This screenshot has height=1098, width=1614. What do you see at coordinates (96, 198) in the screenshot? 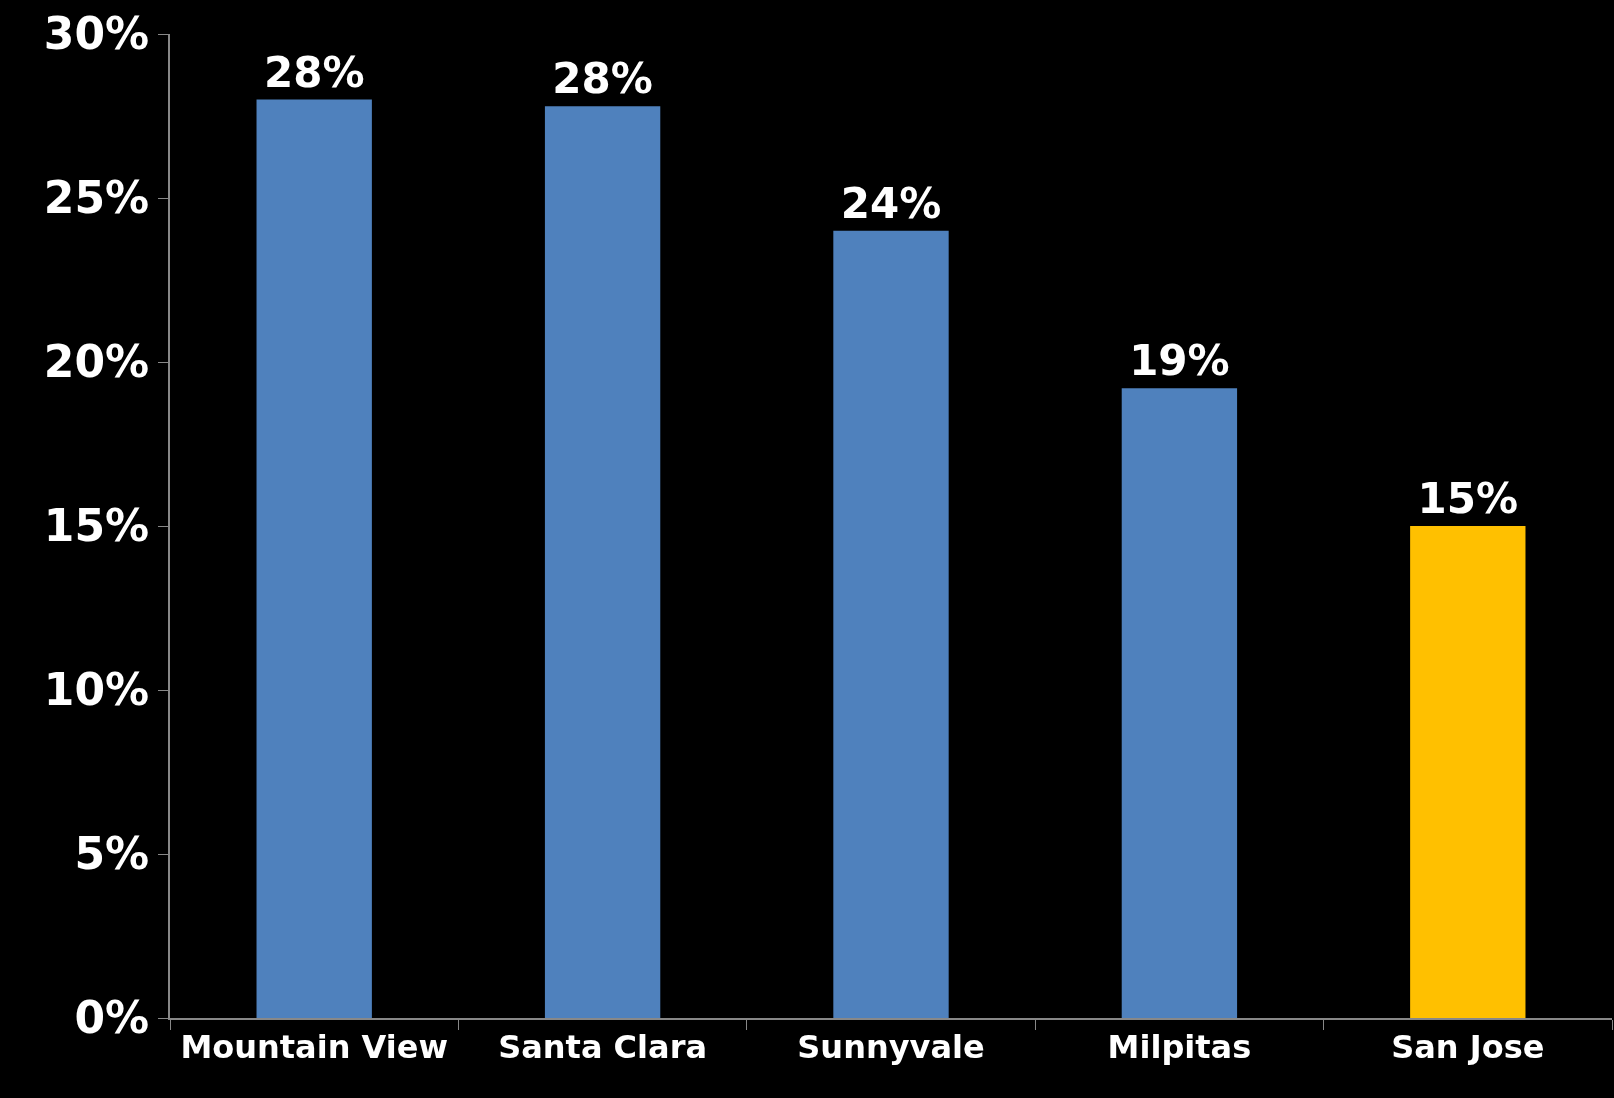
I see `y-tick-label: 25%` at bounding box center [96, 198].